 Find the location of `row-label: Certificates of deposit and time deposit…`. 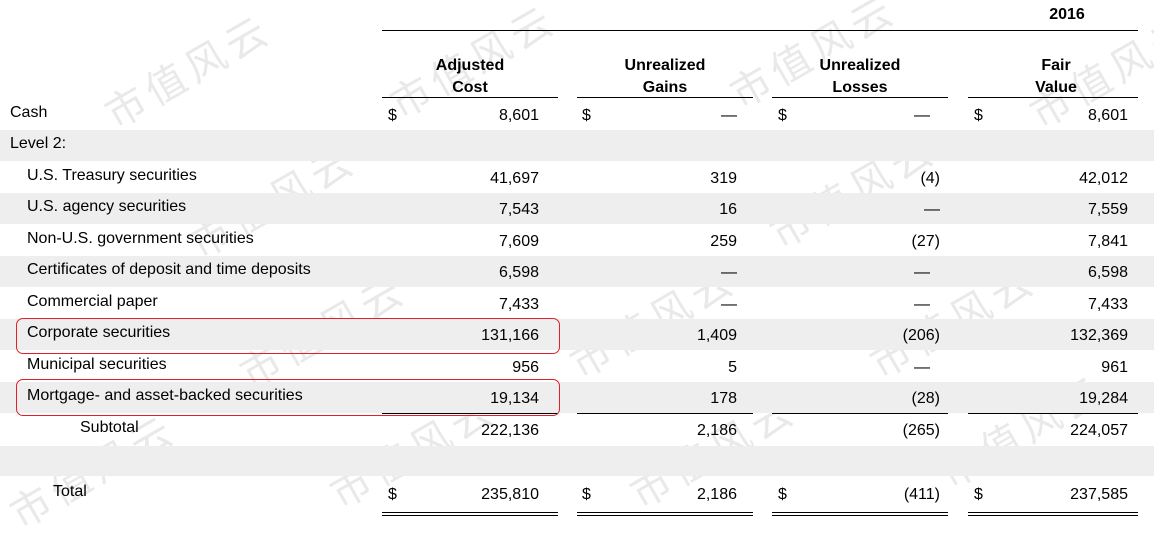

row-label: Certificates of deposit and time deposit… is located at coordinates (169, 269).